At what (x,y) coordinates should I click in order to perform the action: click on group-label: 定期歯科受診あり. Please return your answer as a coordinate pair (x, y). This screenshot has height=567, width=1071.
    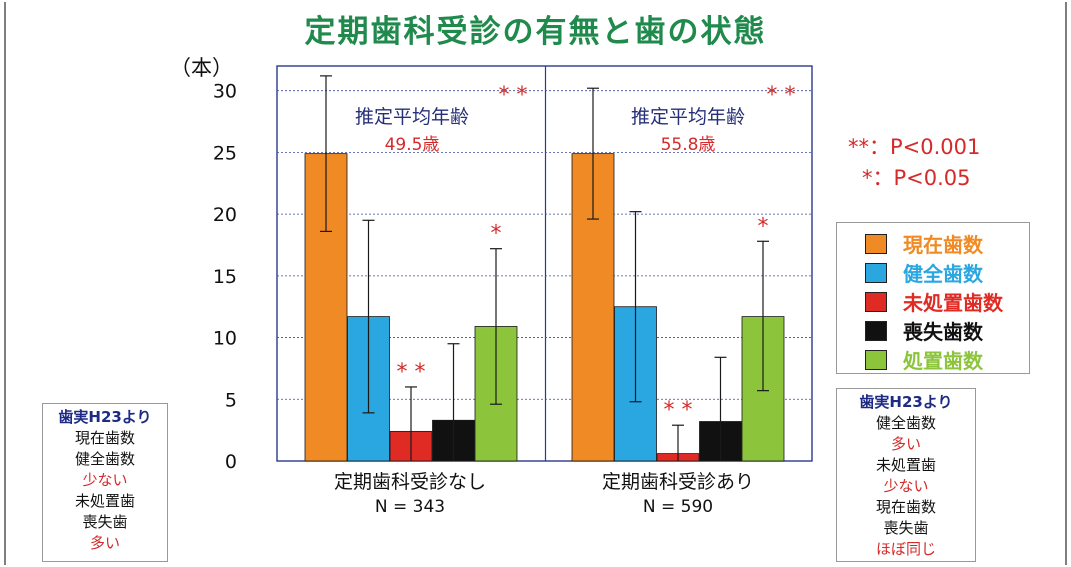
    Looking at the image, I should click on (678, 482).